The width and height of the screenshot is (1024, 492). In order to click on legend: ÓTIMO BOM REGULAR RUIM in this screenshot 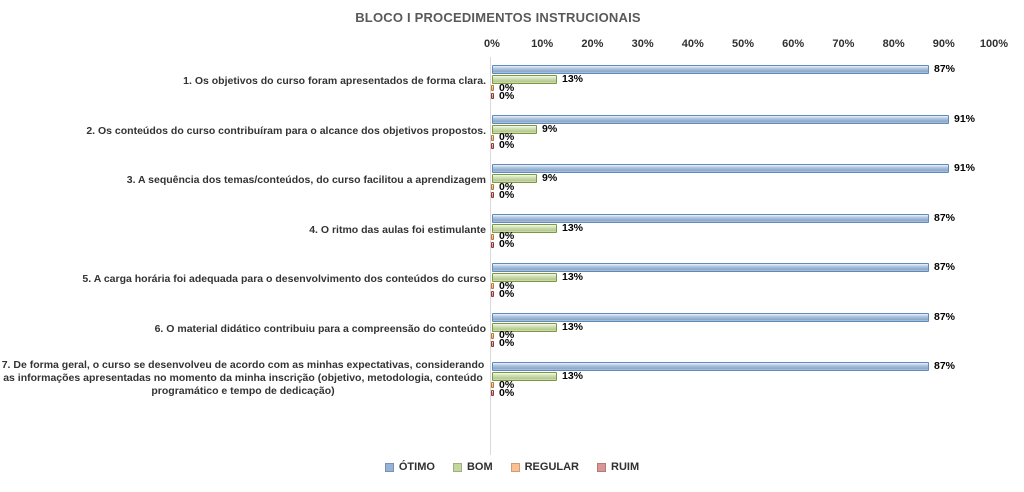, I will do `click(512, 467)`.